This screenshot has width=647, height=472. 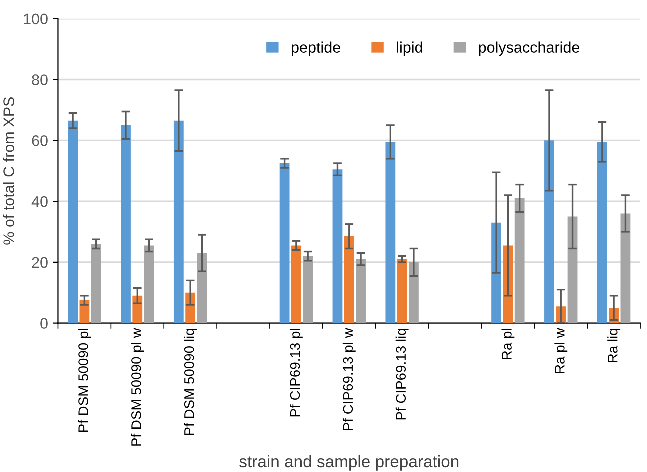 I want to click on y-tick-label: 40, so click(x=40, y=202).